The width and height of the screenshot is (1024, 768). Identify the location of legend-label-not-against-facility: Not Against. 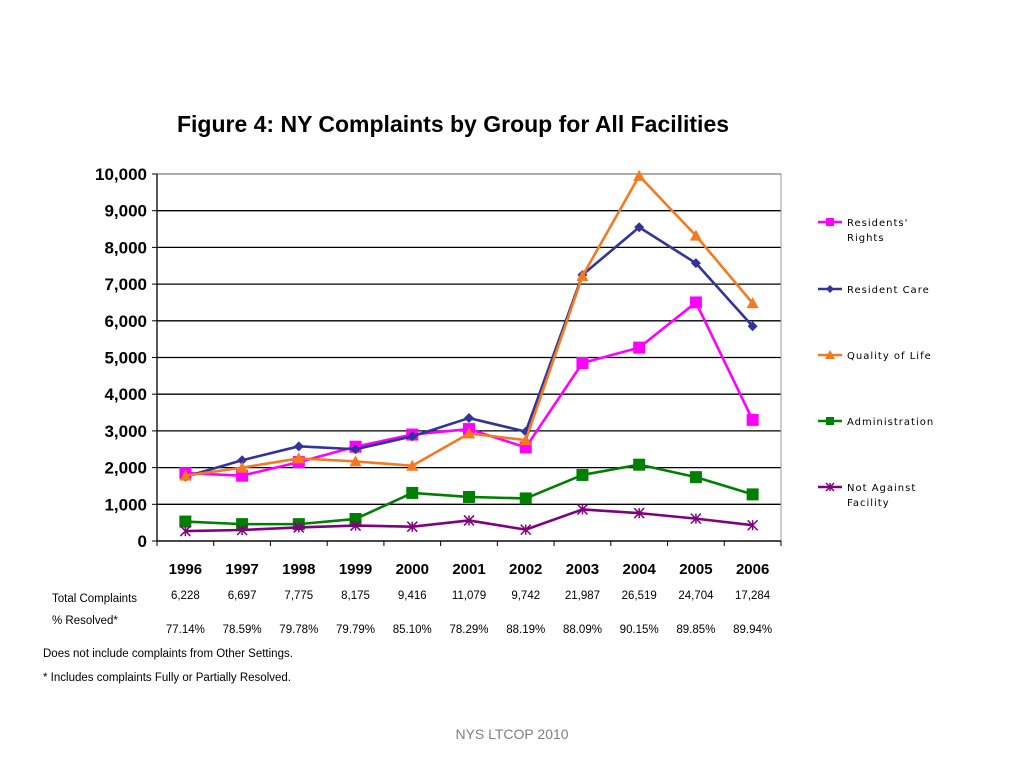
(881, 488).